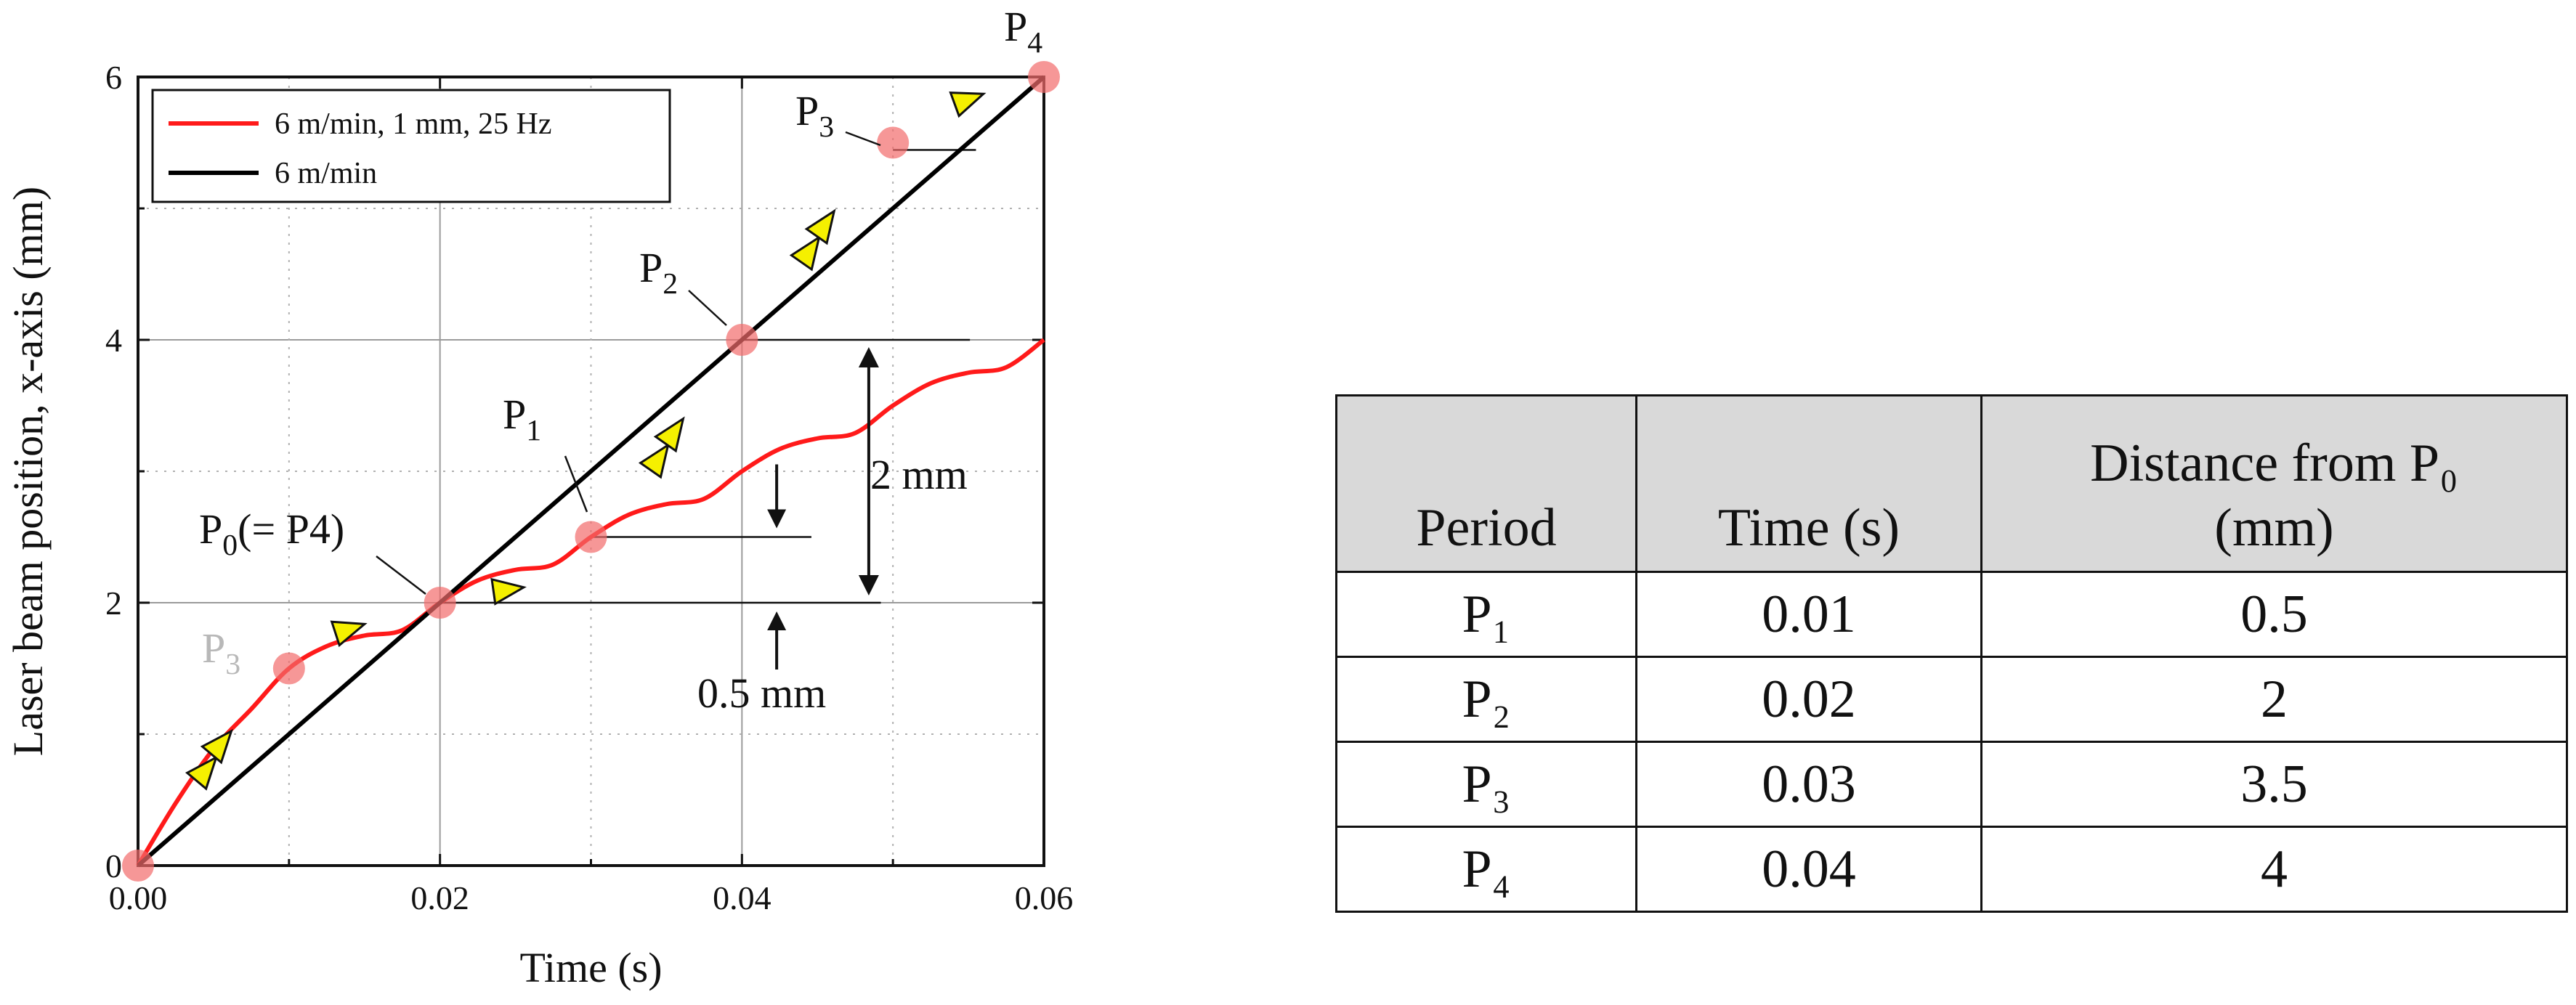 The height and width of the screenshot is (1005, 2576). What do you see at coordinates (761, 694) in the screenshot?
I see `label-05mm: 0.5 mm` at bounding box center [761, 694].